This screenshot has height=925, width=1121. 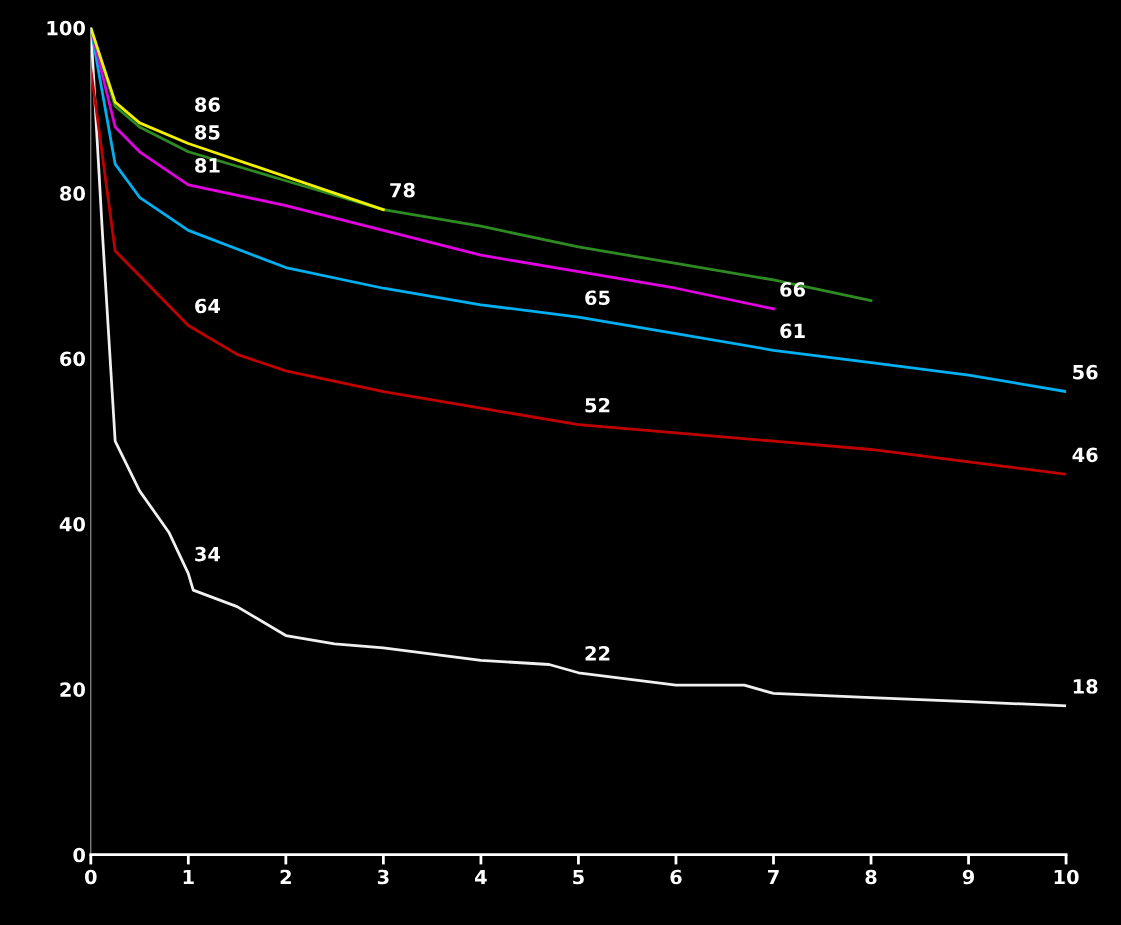 What do you see at coordinates (578, 877) in the screenshot?
I see `x-tick-label: 5` at bounding box center [578, 877].